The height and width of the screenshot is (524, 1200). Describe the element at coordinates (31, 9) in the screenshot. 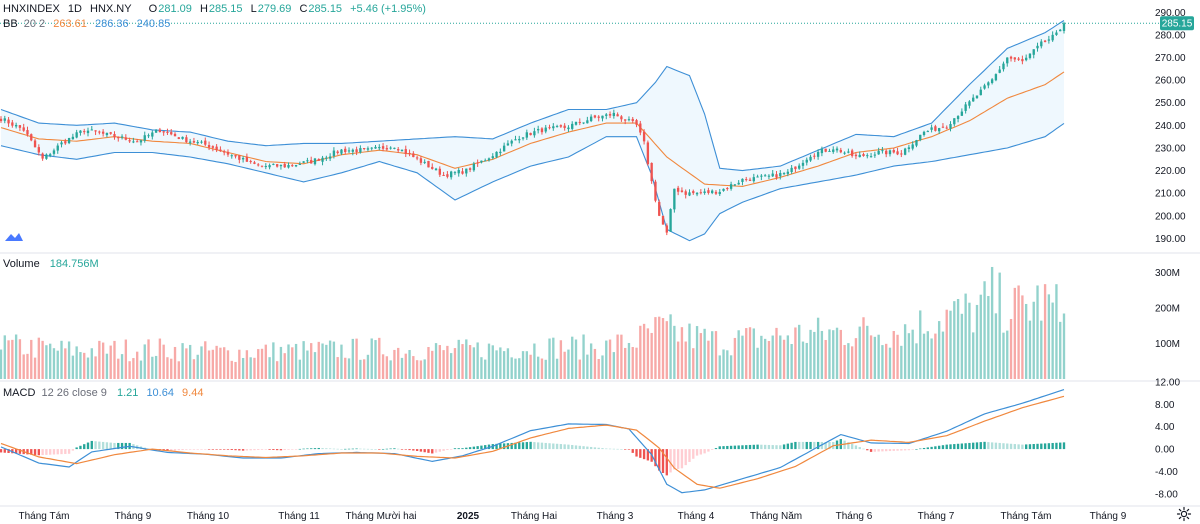

I see `symbol-name: HNXINDEX` at that location.